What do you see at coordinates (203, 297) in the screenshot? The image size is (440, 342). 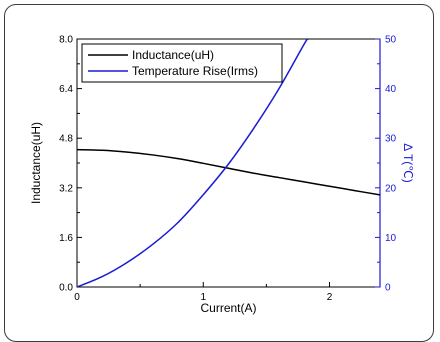 I see `x-tick-label: 1` at bounding box center [203, 297].